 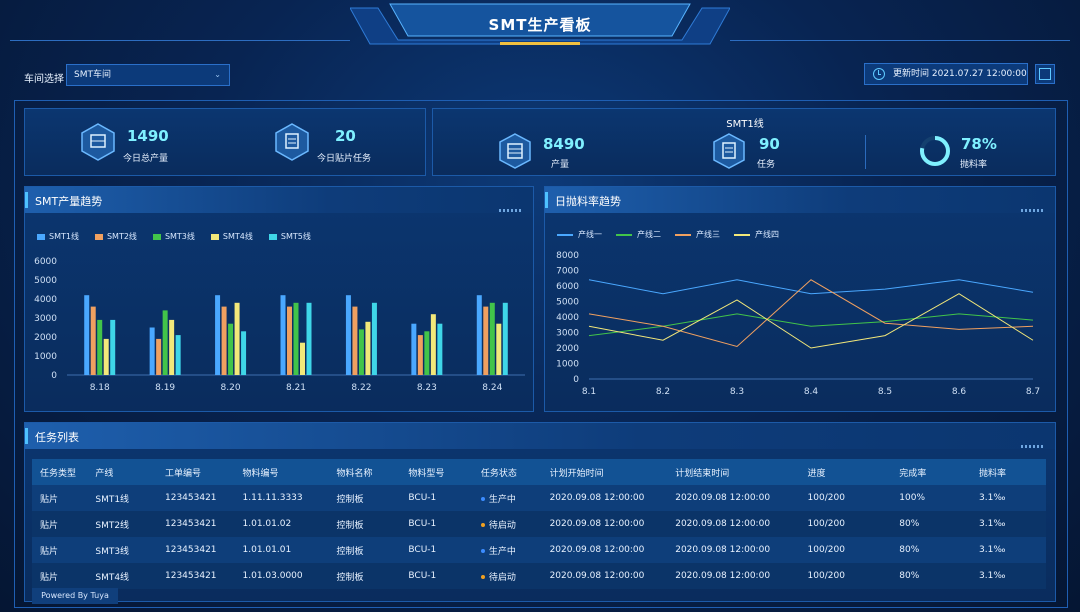 What do you see at coordinates (974, 165) in the screenshot?
I see `throw-rate-label: 抛料率` at bounding box center [974, 165].